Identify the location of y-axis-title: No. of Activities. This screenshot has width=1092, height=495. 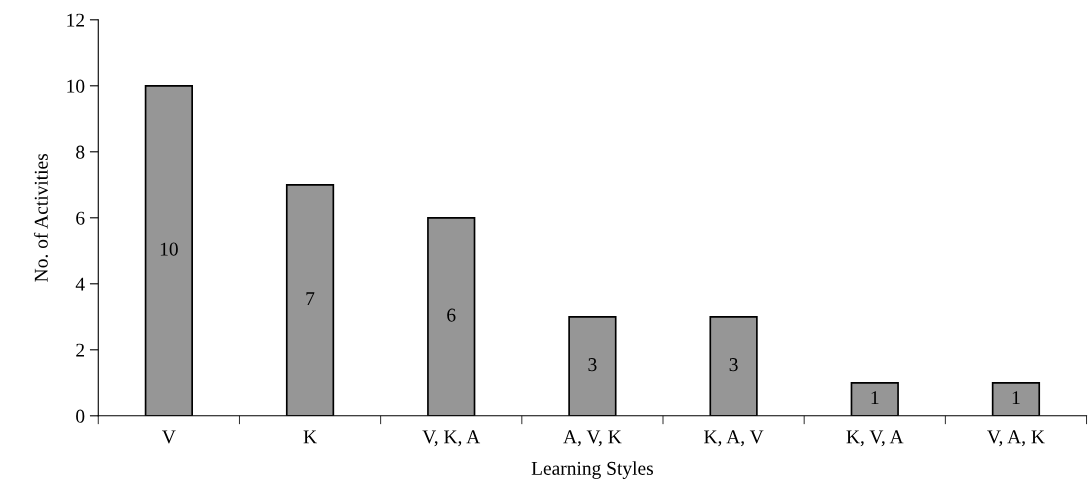
(40, 217).